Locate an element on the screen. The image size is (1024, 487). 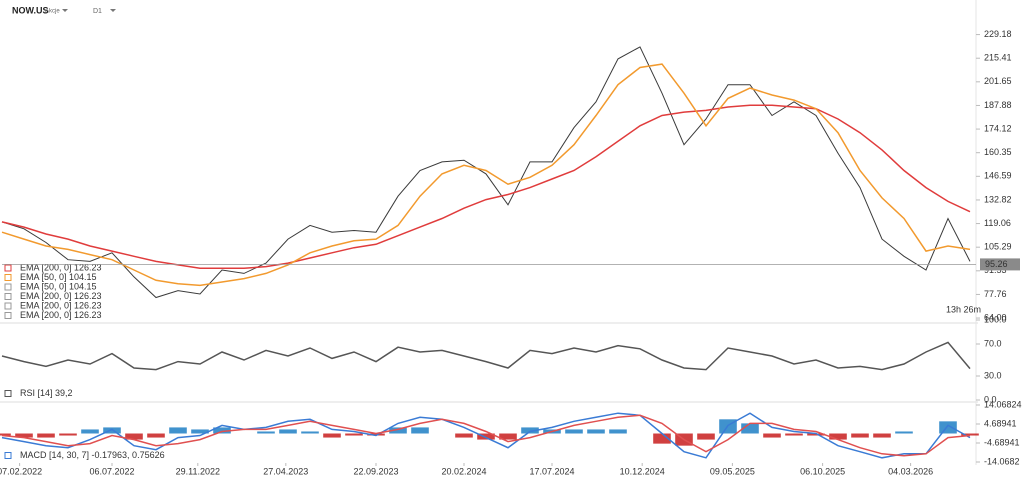
y-tick-label: 146.59 is located at coordinates (998, 176).